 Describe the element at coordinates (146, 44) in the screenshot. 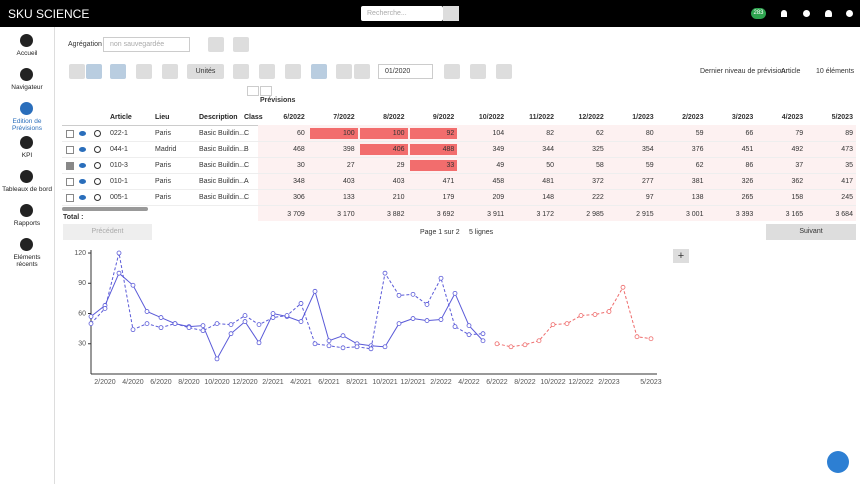

I see `aggregation-select: non sauvegardée` at that location.